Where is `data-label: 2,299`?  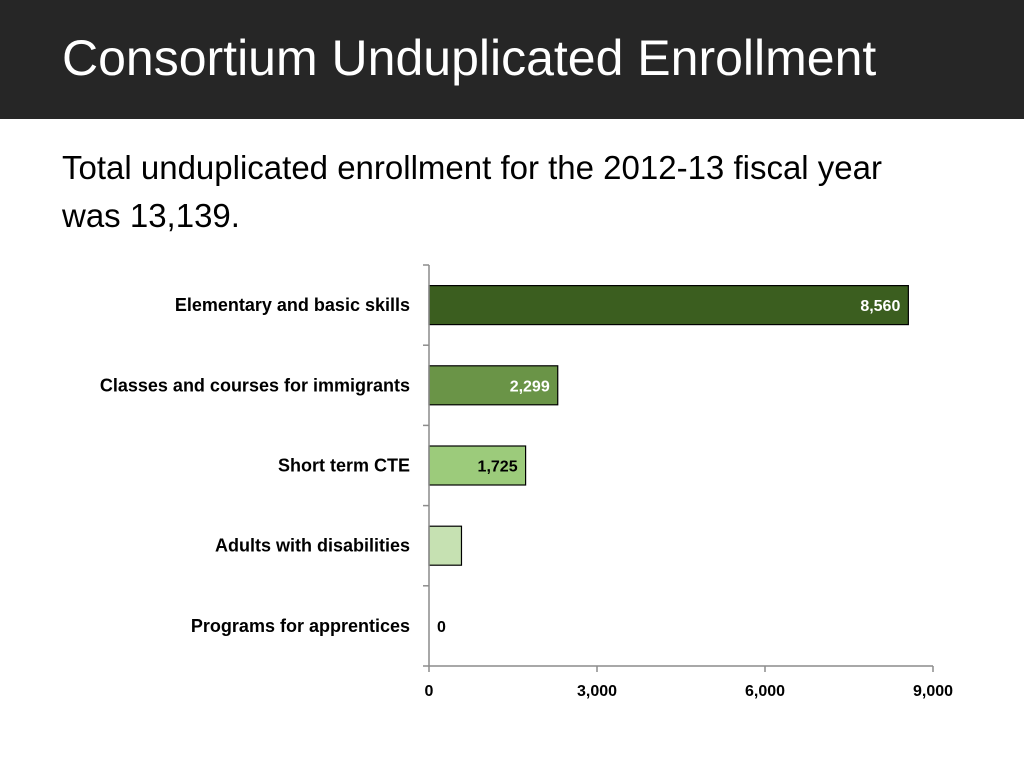 data-label: 2,299 is located at coordinates (530, 386).